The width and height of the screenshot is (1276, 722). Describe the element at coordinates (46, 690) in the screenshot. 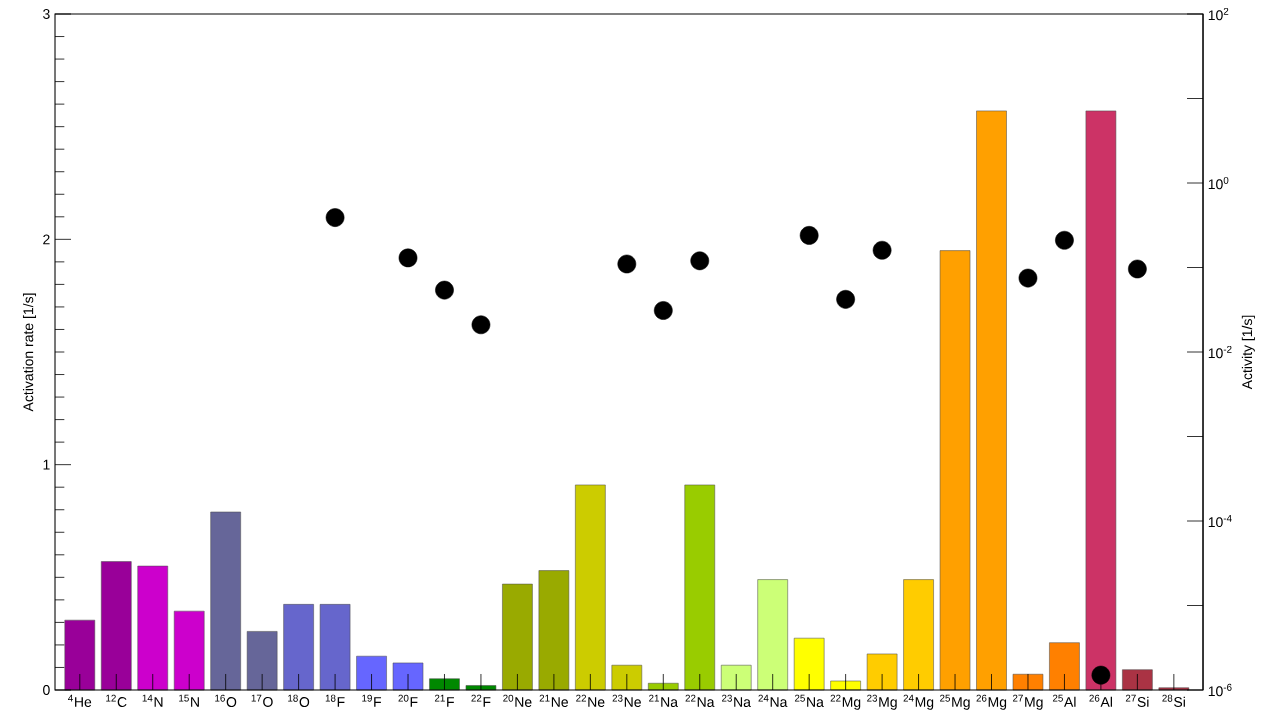

I see `y-tick-label: 0` at that location.